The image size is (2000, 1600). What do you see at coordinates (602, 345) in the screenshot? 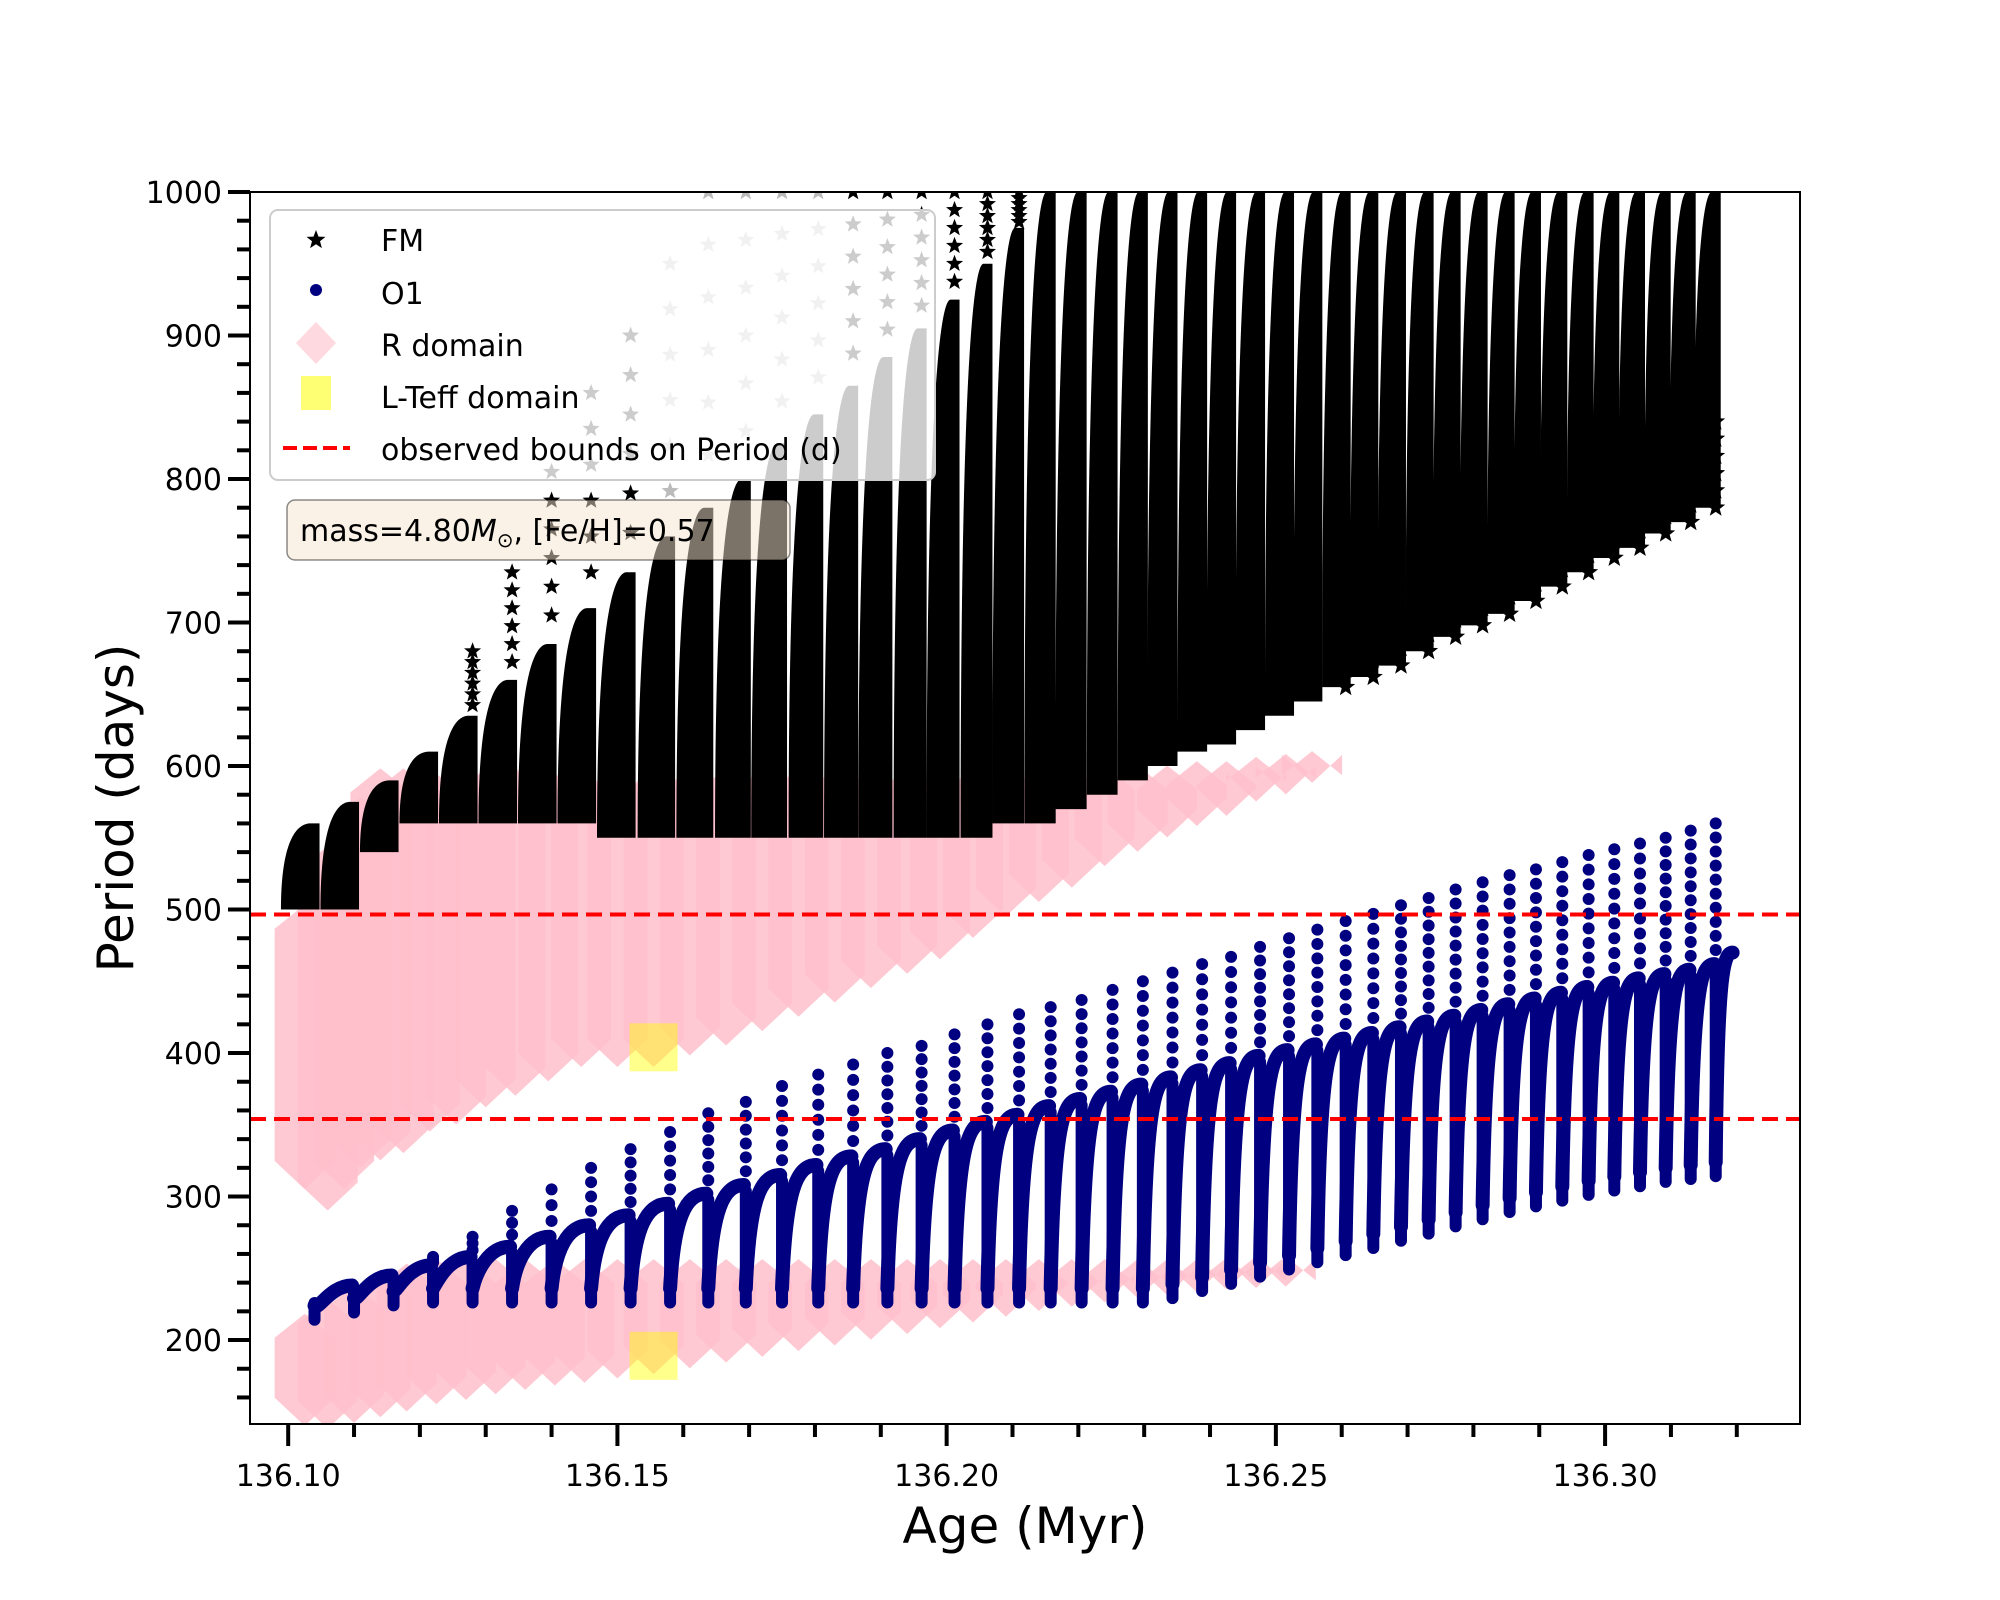
I see `legend-box` at bounding box center [602, 345].